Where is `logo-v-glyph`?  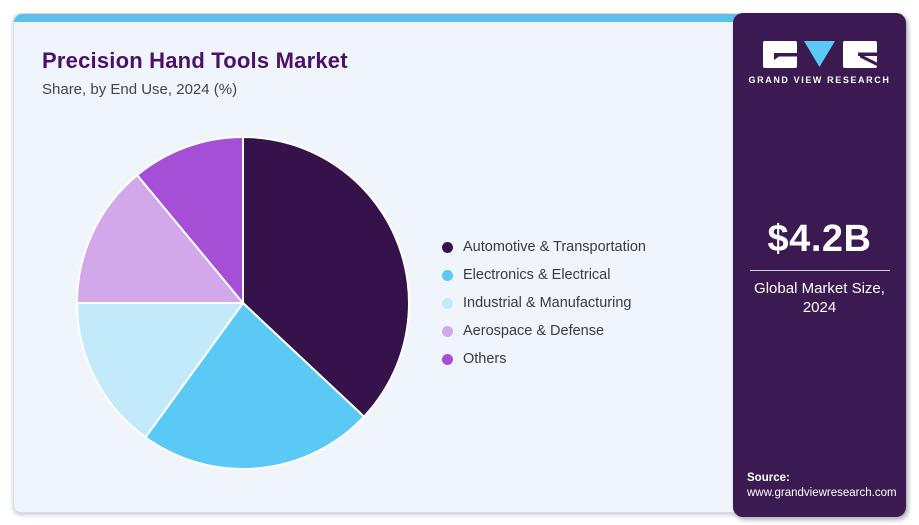
logo-v-glyph is located at coordinates (819, 54).